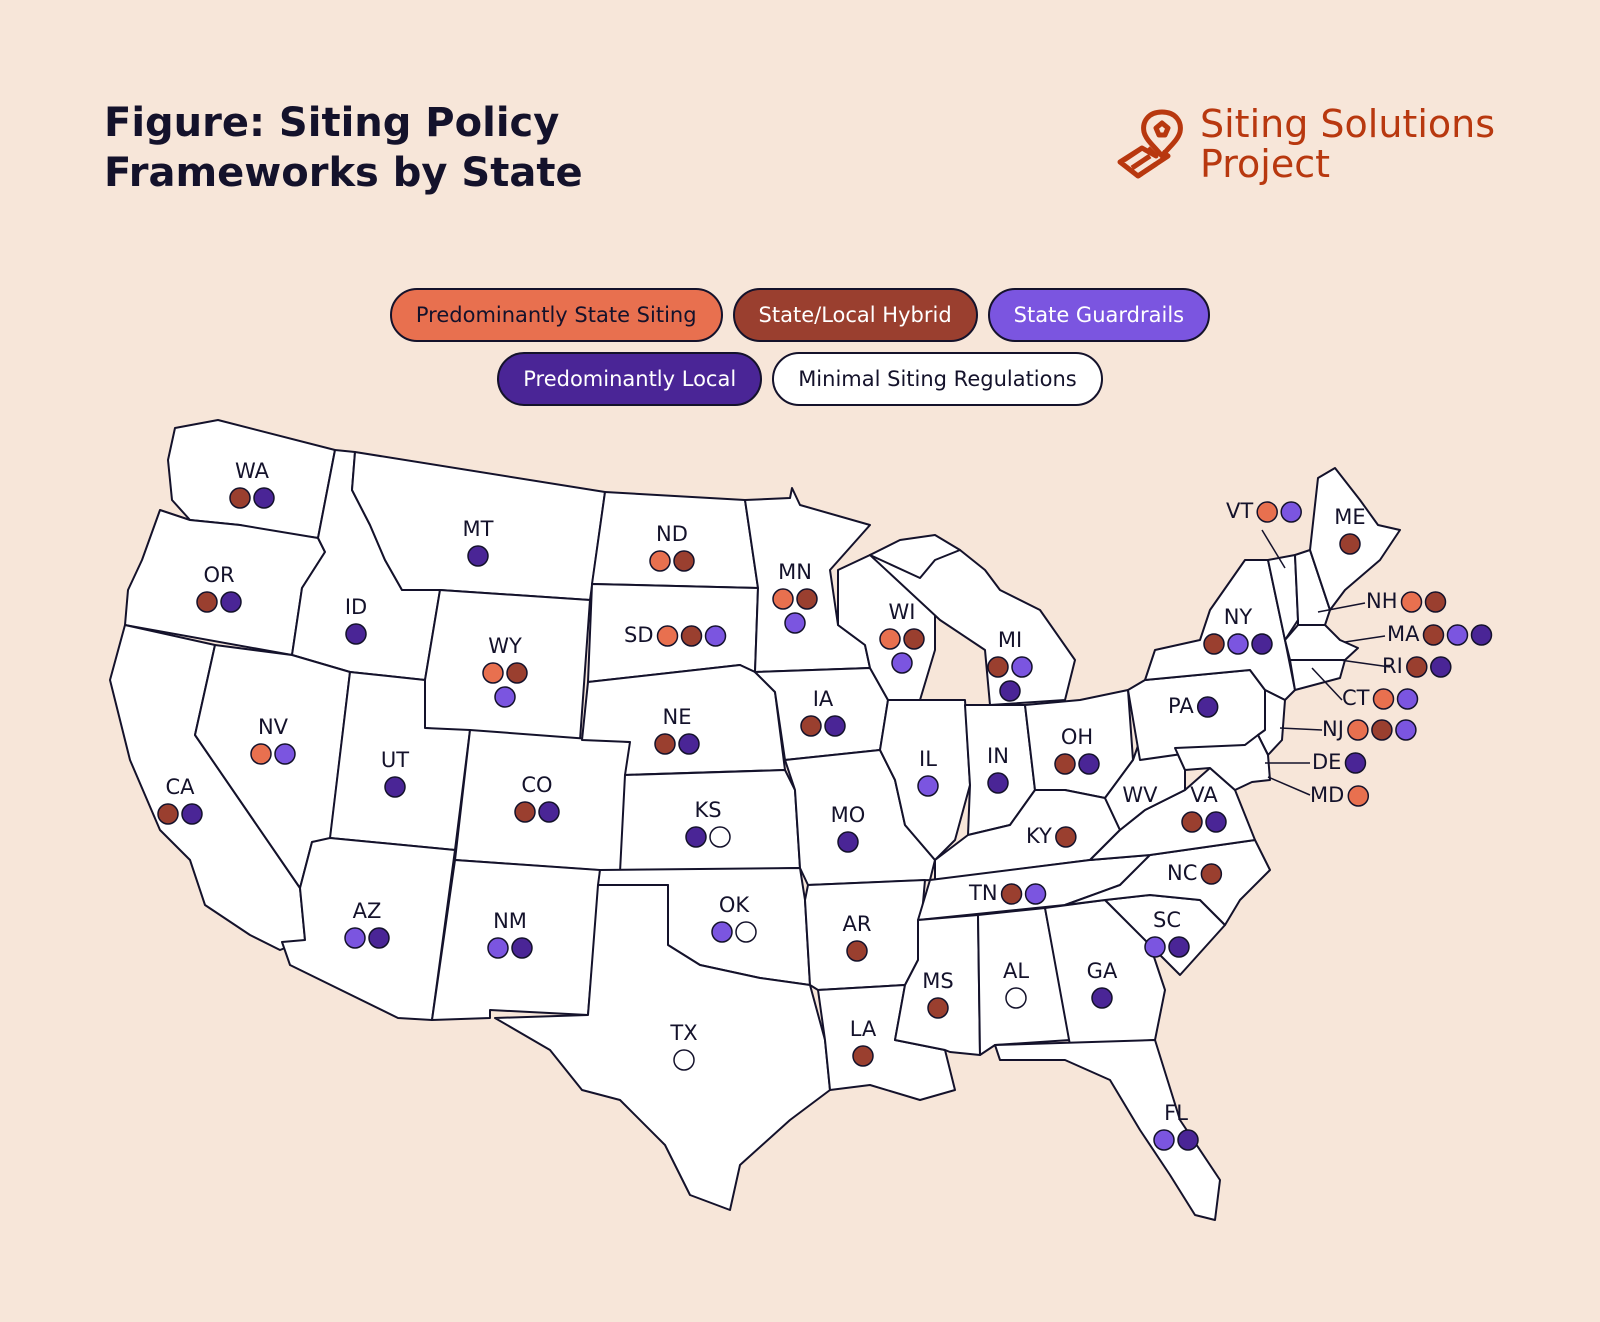  Describe the element at coordinates (1150, 144) in the screenshot. I see `map-pin-logo-icon` at that location.